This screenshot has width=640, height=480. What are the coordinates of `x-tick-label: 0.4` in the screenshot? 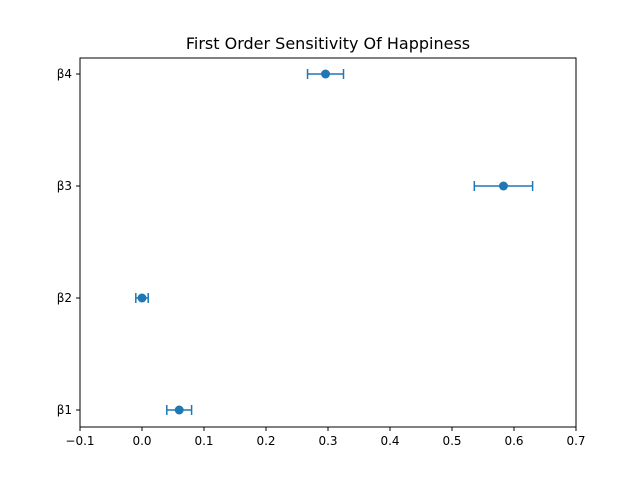 It's located at (389, 441).